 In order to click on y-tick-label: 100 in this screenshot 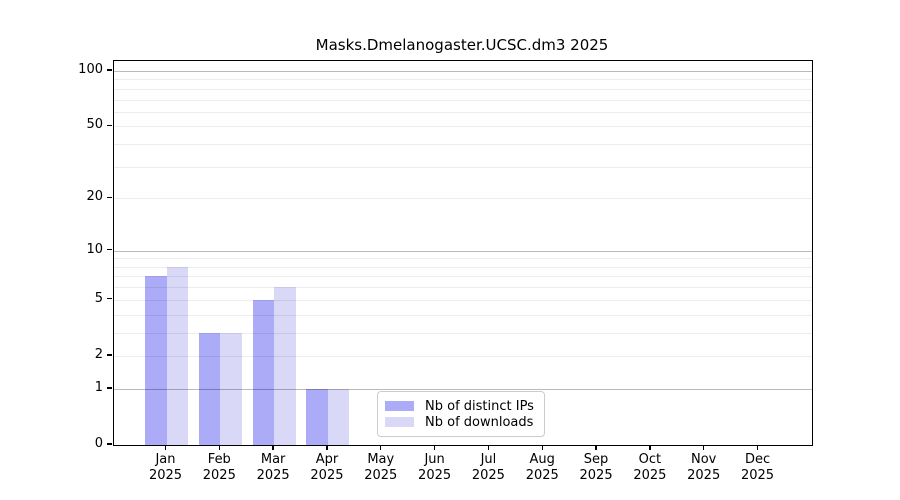, I will do `click(90, 69)`.